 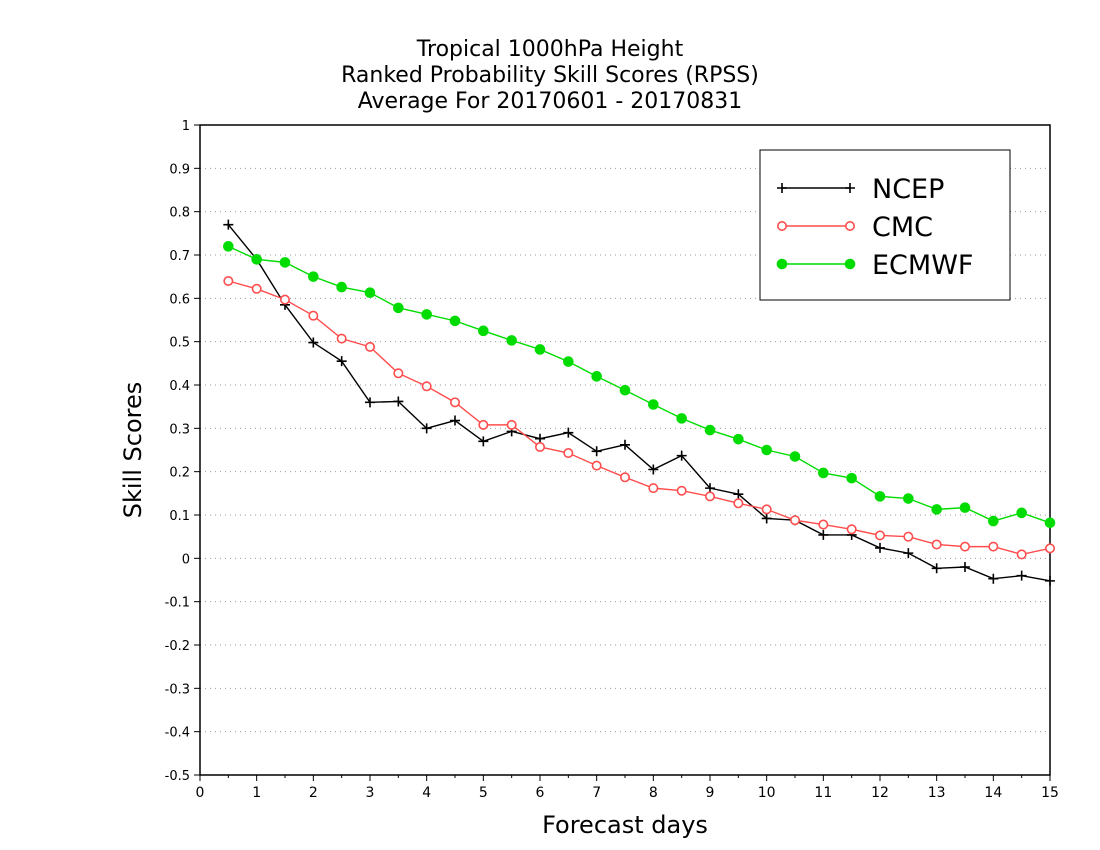 What do you see at coordinates (908, 189) in the screenshot?
I see `legend-label-ncep: NCEP` at bounding box center [908, 189].